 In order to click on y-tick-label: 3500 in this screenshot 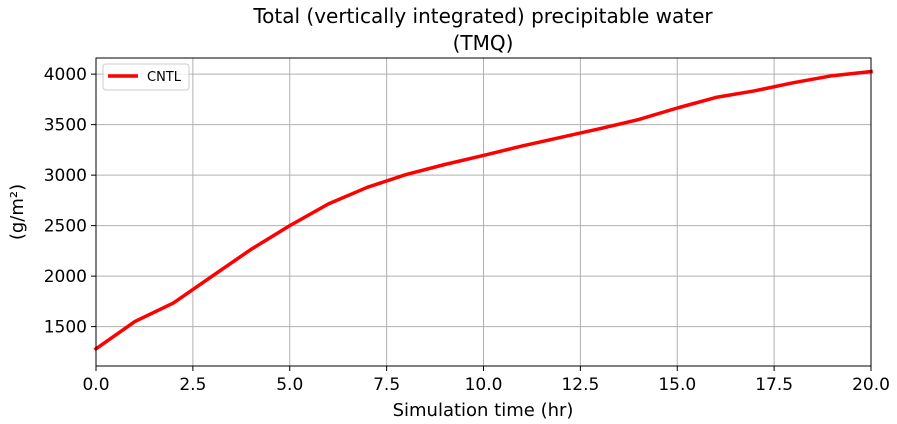, I will do `click(65, 126)`.